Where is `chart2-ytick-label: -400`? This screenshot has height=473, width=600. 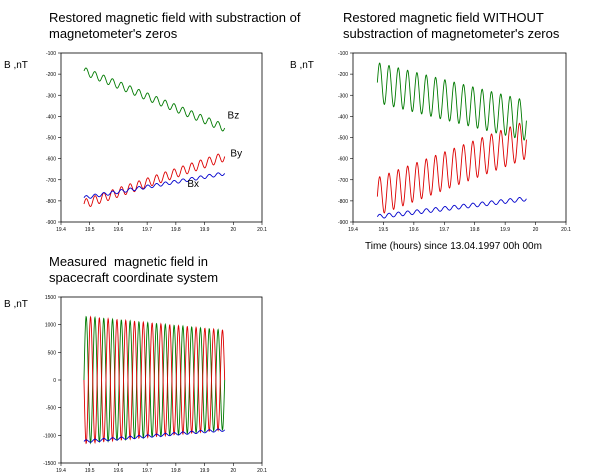 chart2-ytick-label: -400 is located at coordinates (343, 117).